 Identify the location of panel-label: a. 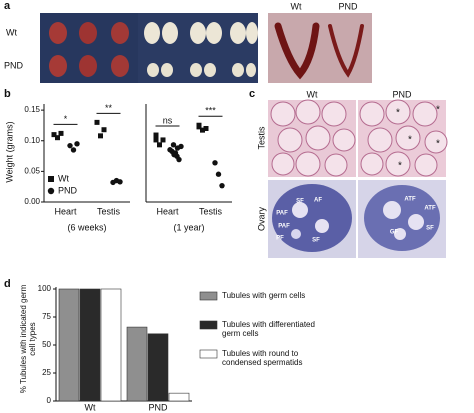
(7, 6).